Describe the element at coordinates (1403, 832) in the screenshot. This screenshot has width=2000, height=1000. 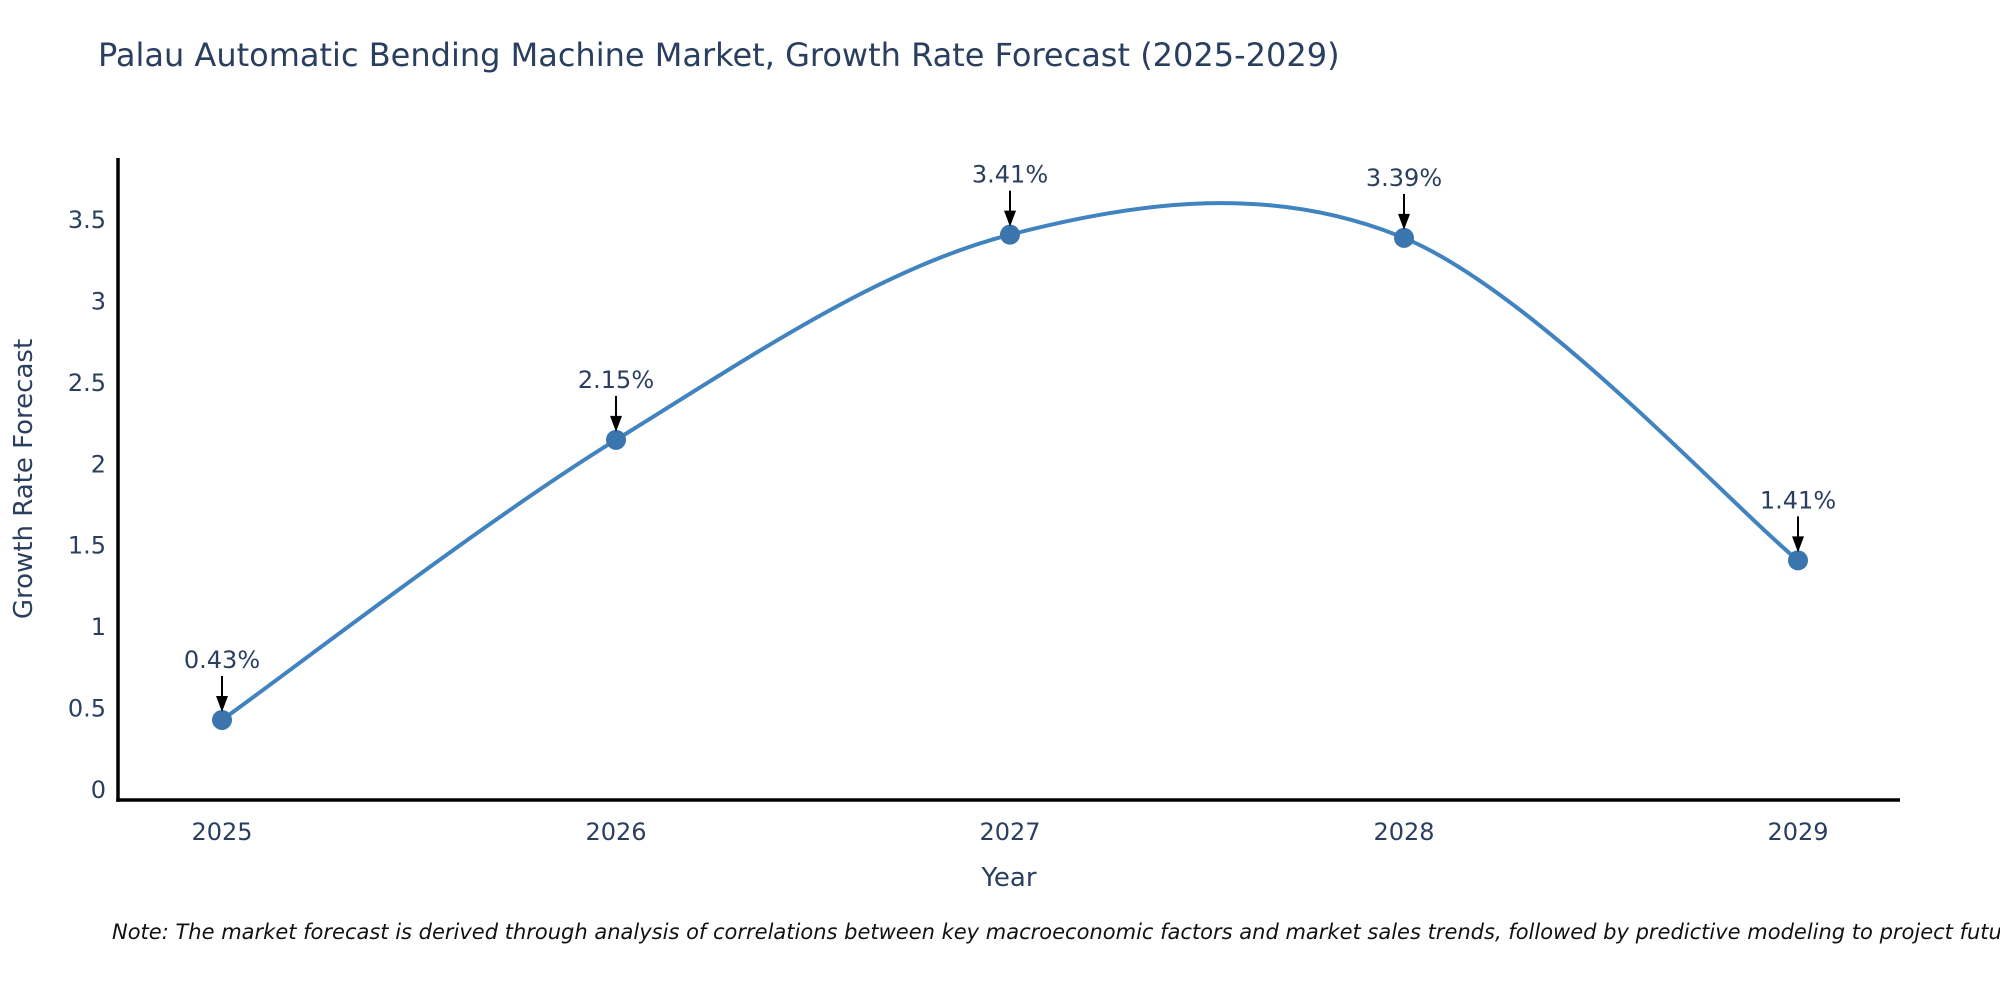
I see `x-tick-label: 2028` at that location.